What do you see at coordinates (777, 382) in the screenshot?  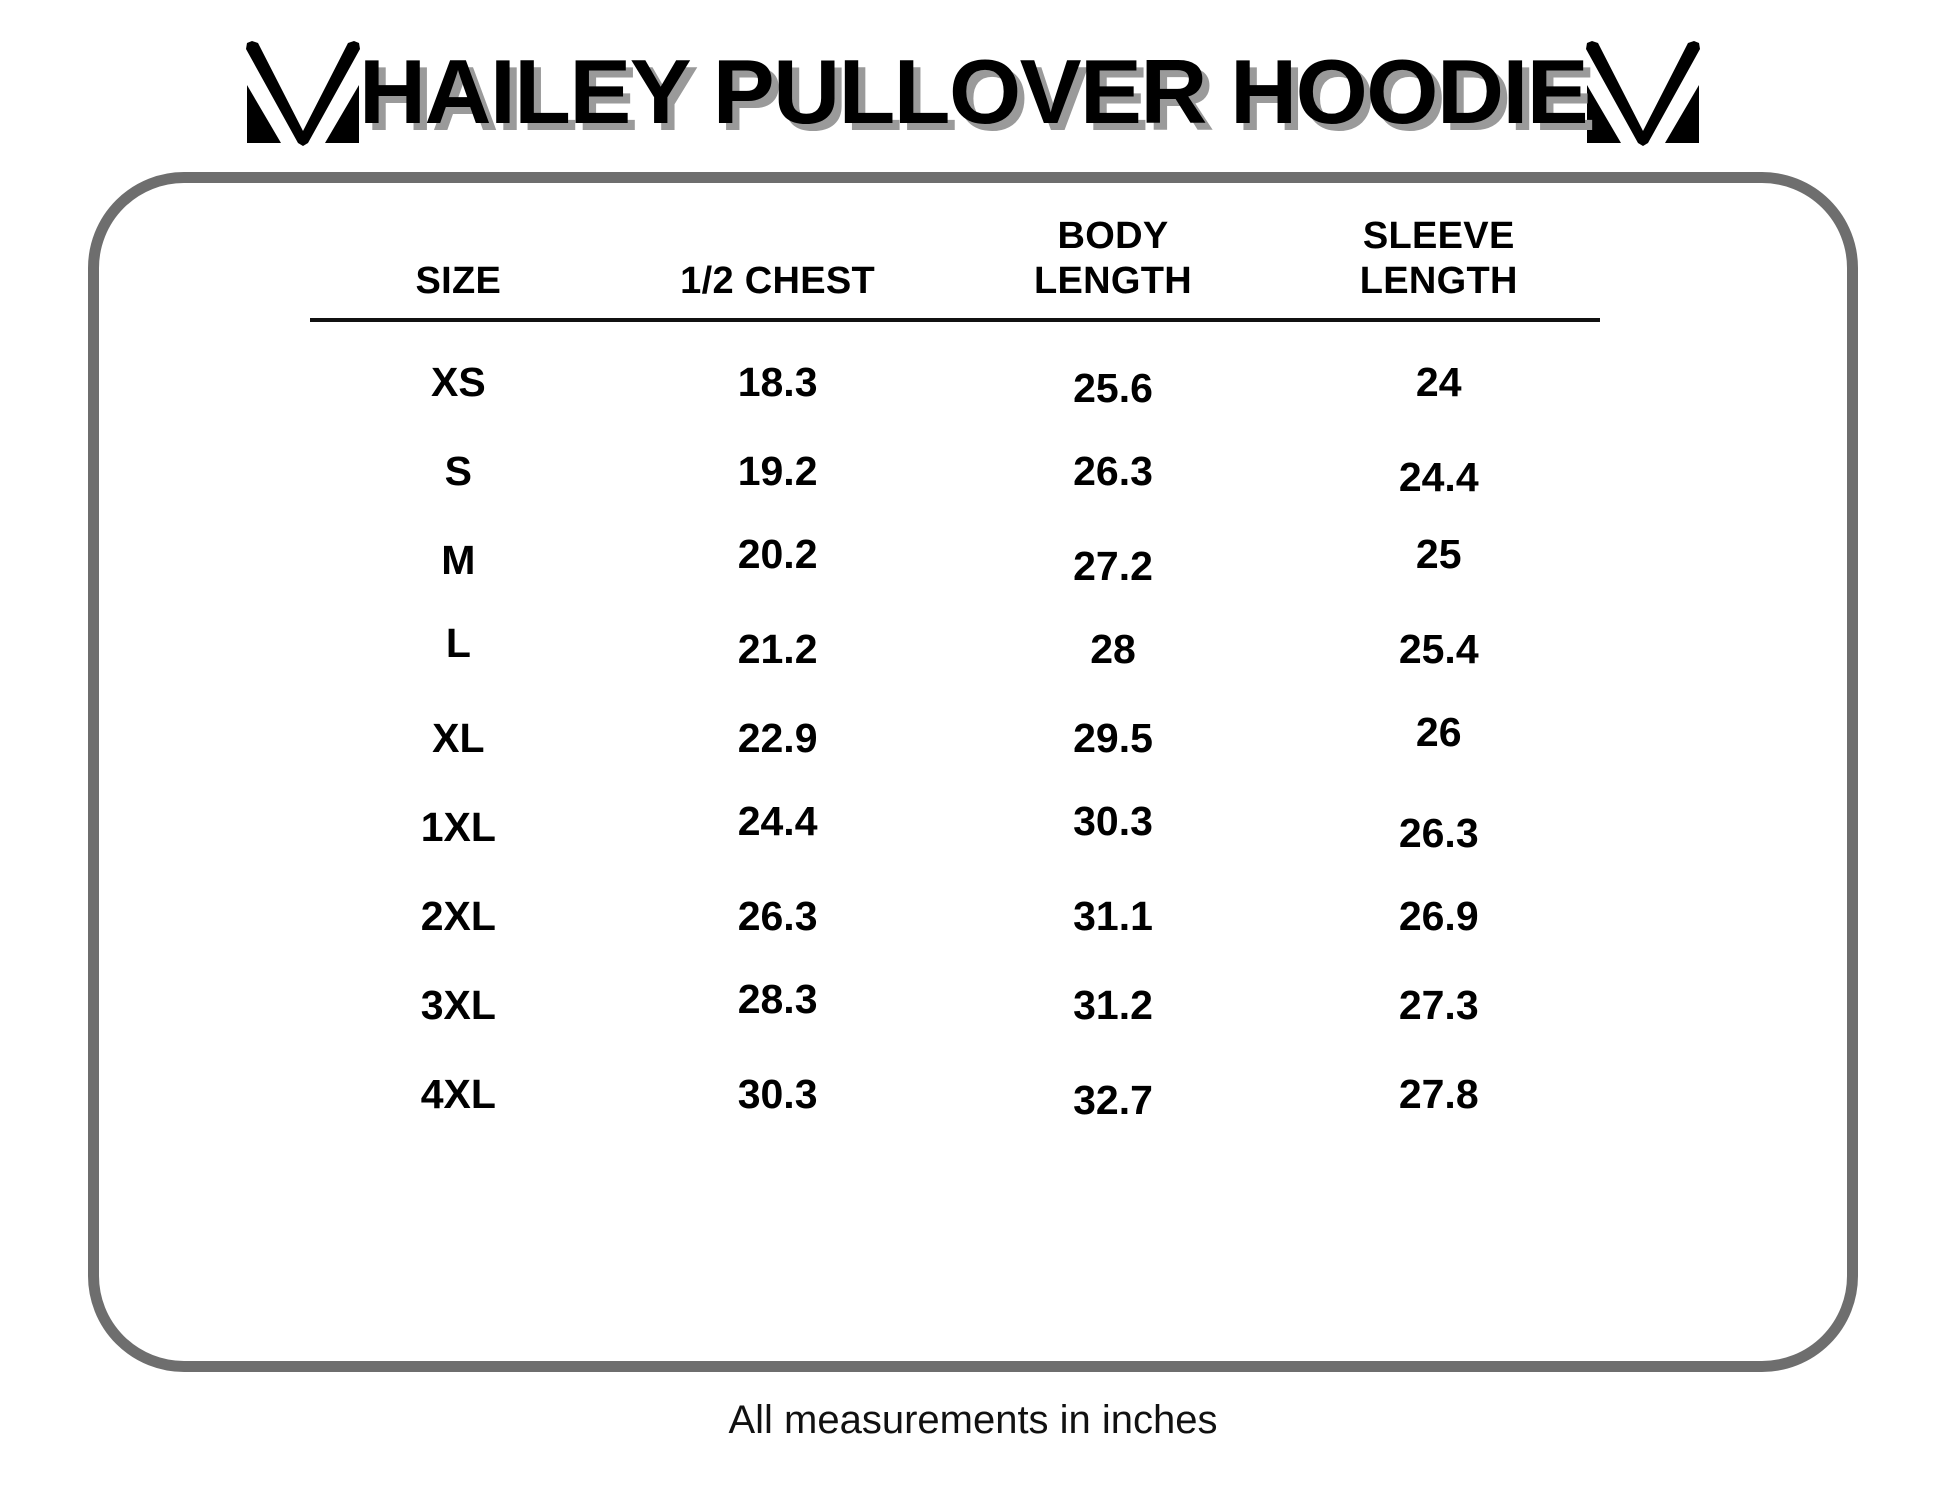 I see `cell-half-chest: 18.3` at bounding box center [777, 382].